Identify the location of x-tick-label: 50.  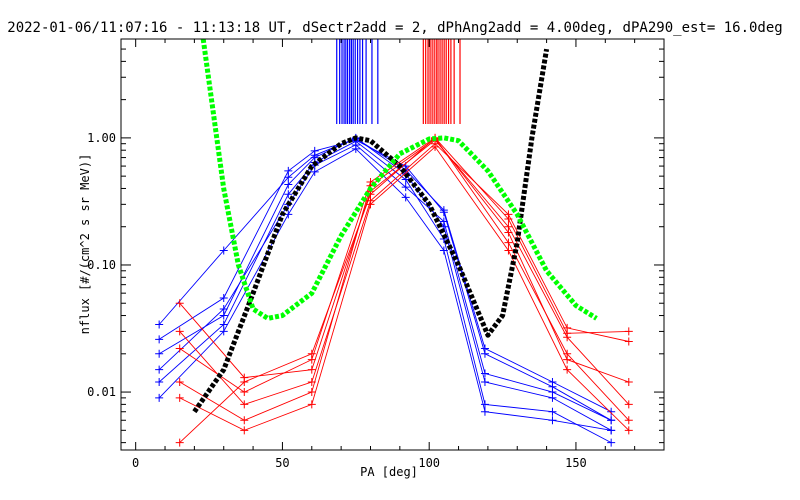
(282, 463).